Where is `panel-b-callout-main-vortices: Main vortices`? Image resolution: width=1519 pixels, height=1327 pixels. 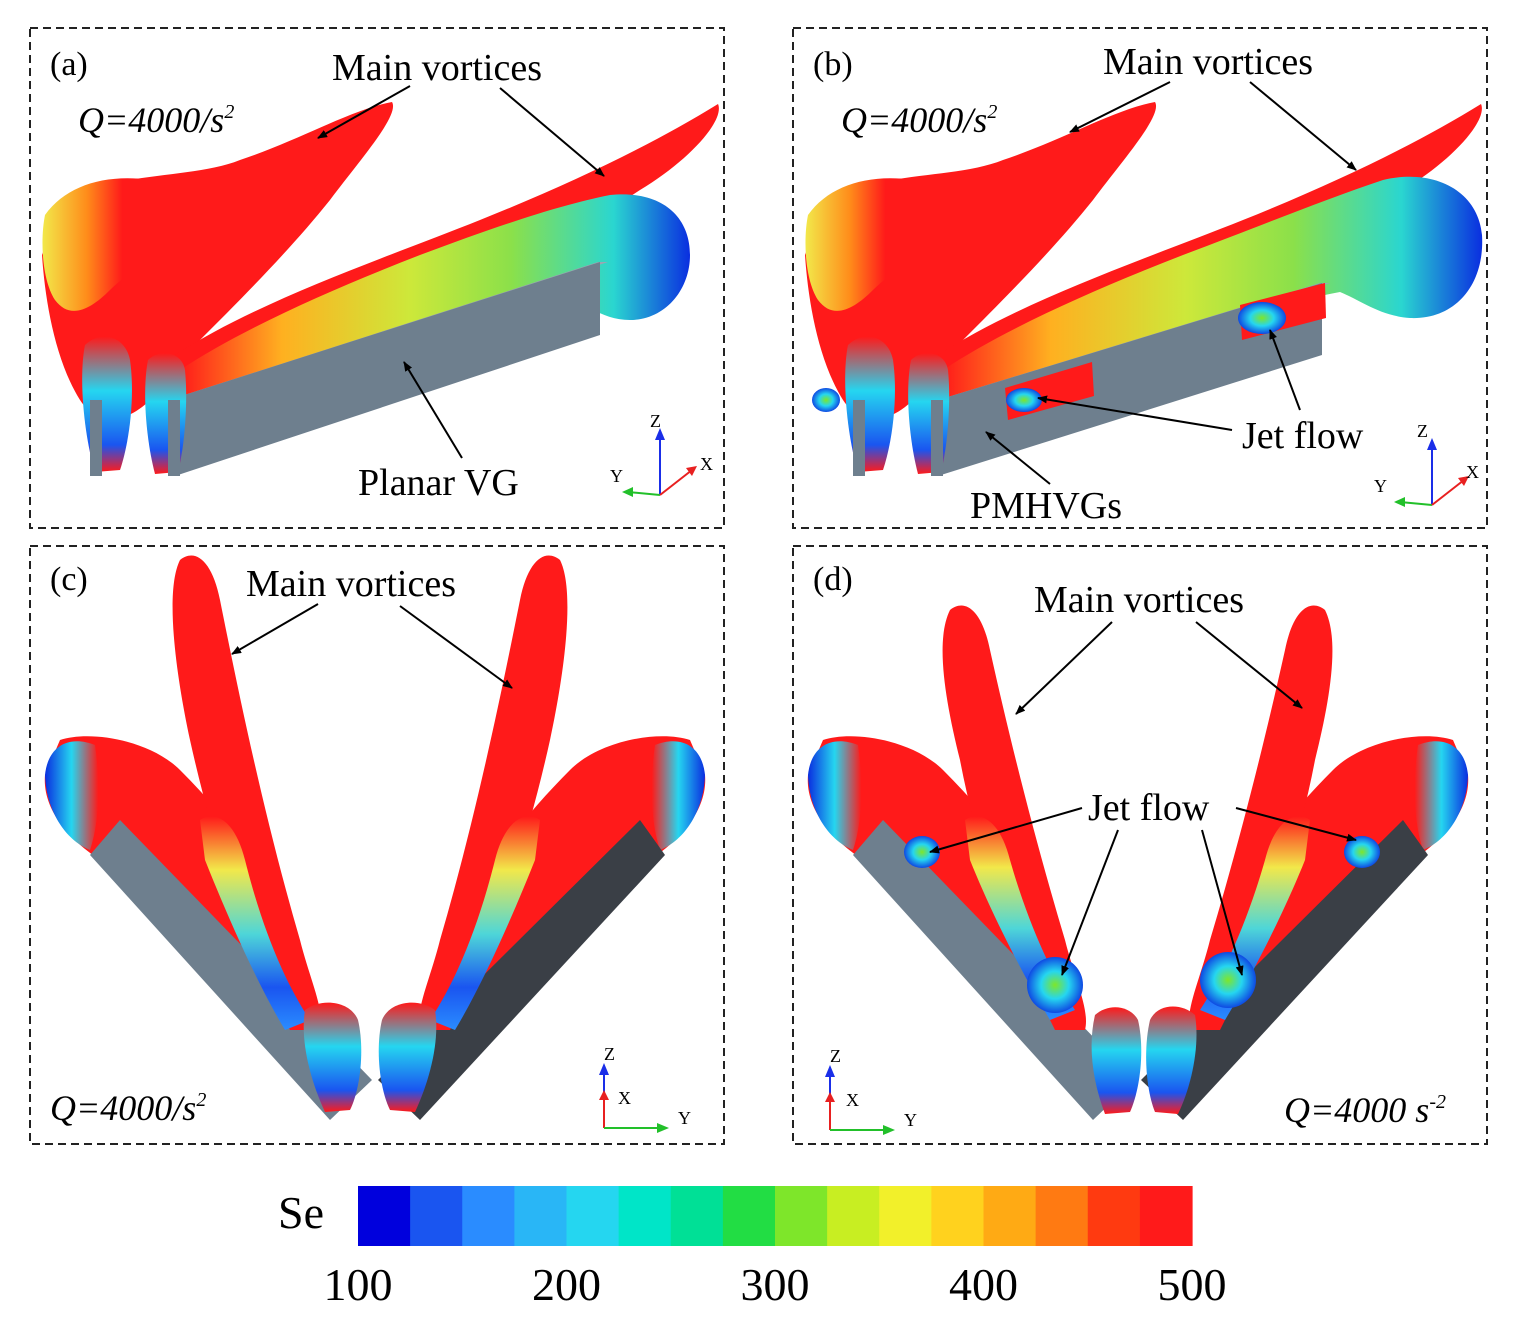
panel-b-callout-main-vortices: Main vortices is located at coordinates (1208, 62).